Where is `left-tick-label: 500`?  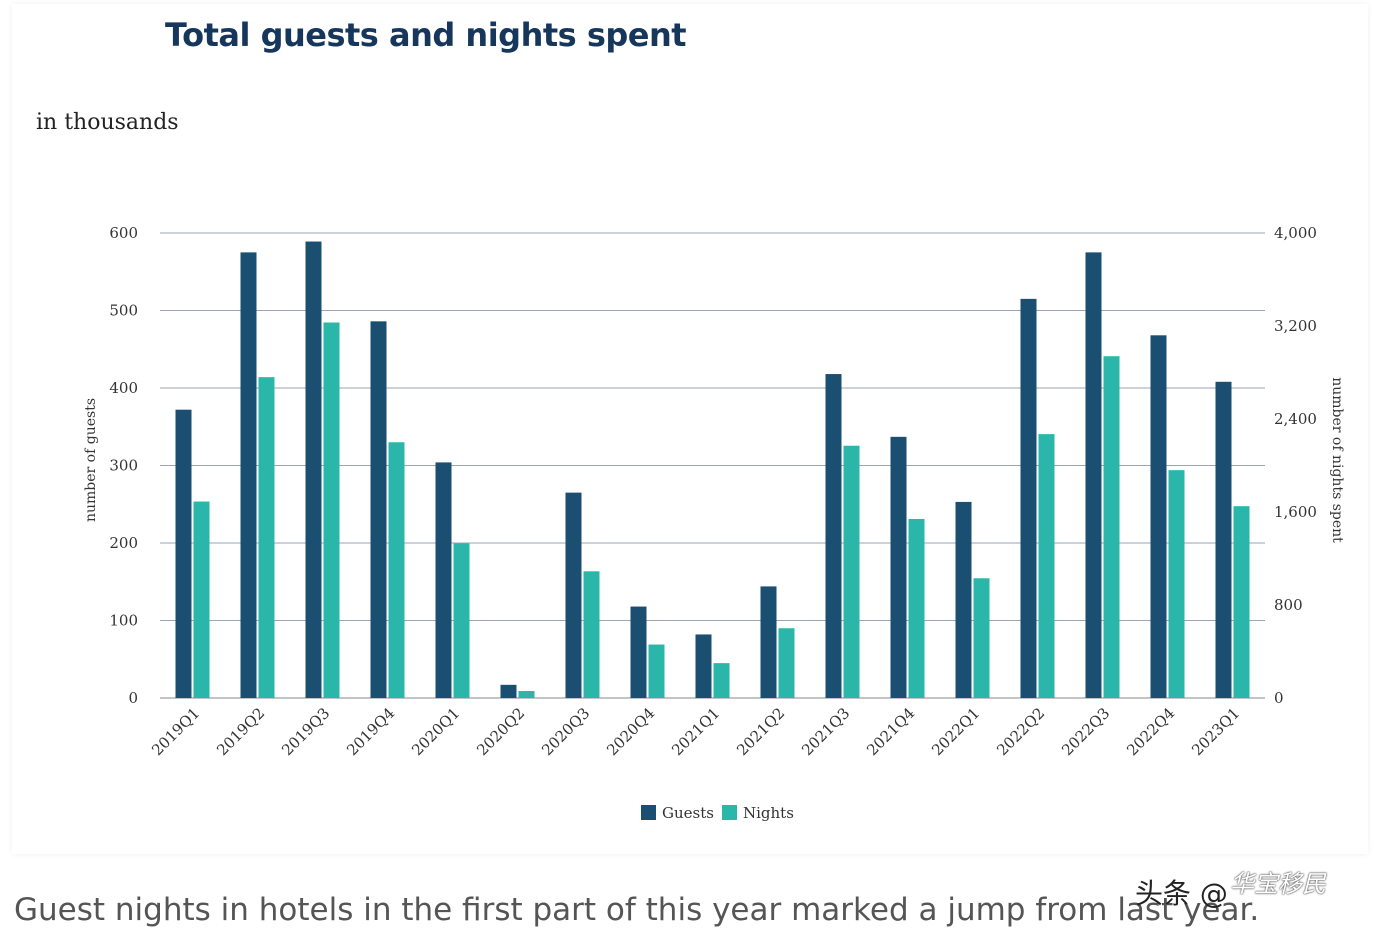
left-tick-label: 500 is located at coordinates (123, 311).